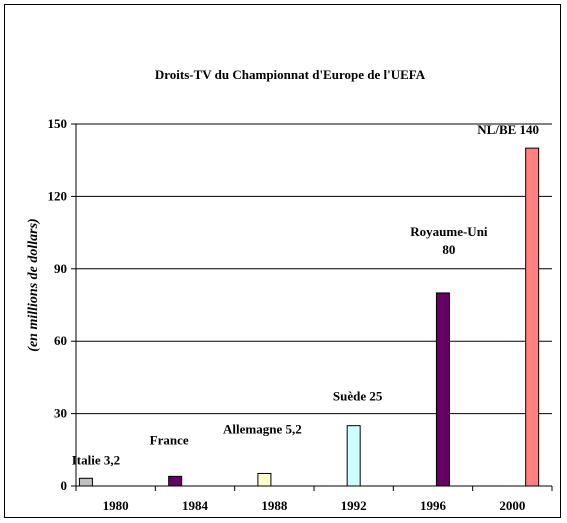  Describe the element at coordinates (60, 340) in the screenshot. I see `y-tick-label: 60` at that location.